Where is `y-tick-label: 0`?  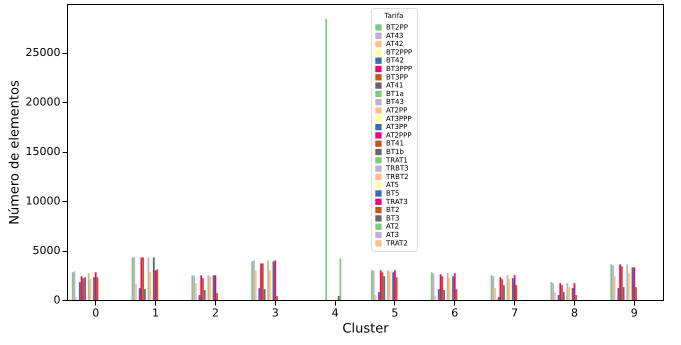
y-tick-label: 0 is located at coordinates (57, 300).